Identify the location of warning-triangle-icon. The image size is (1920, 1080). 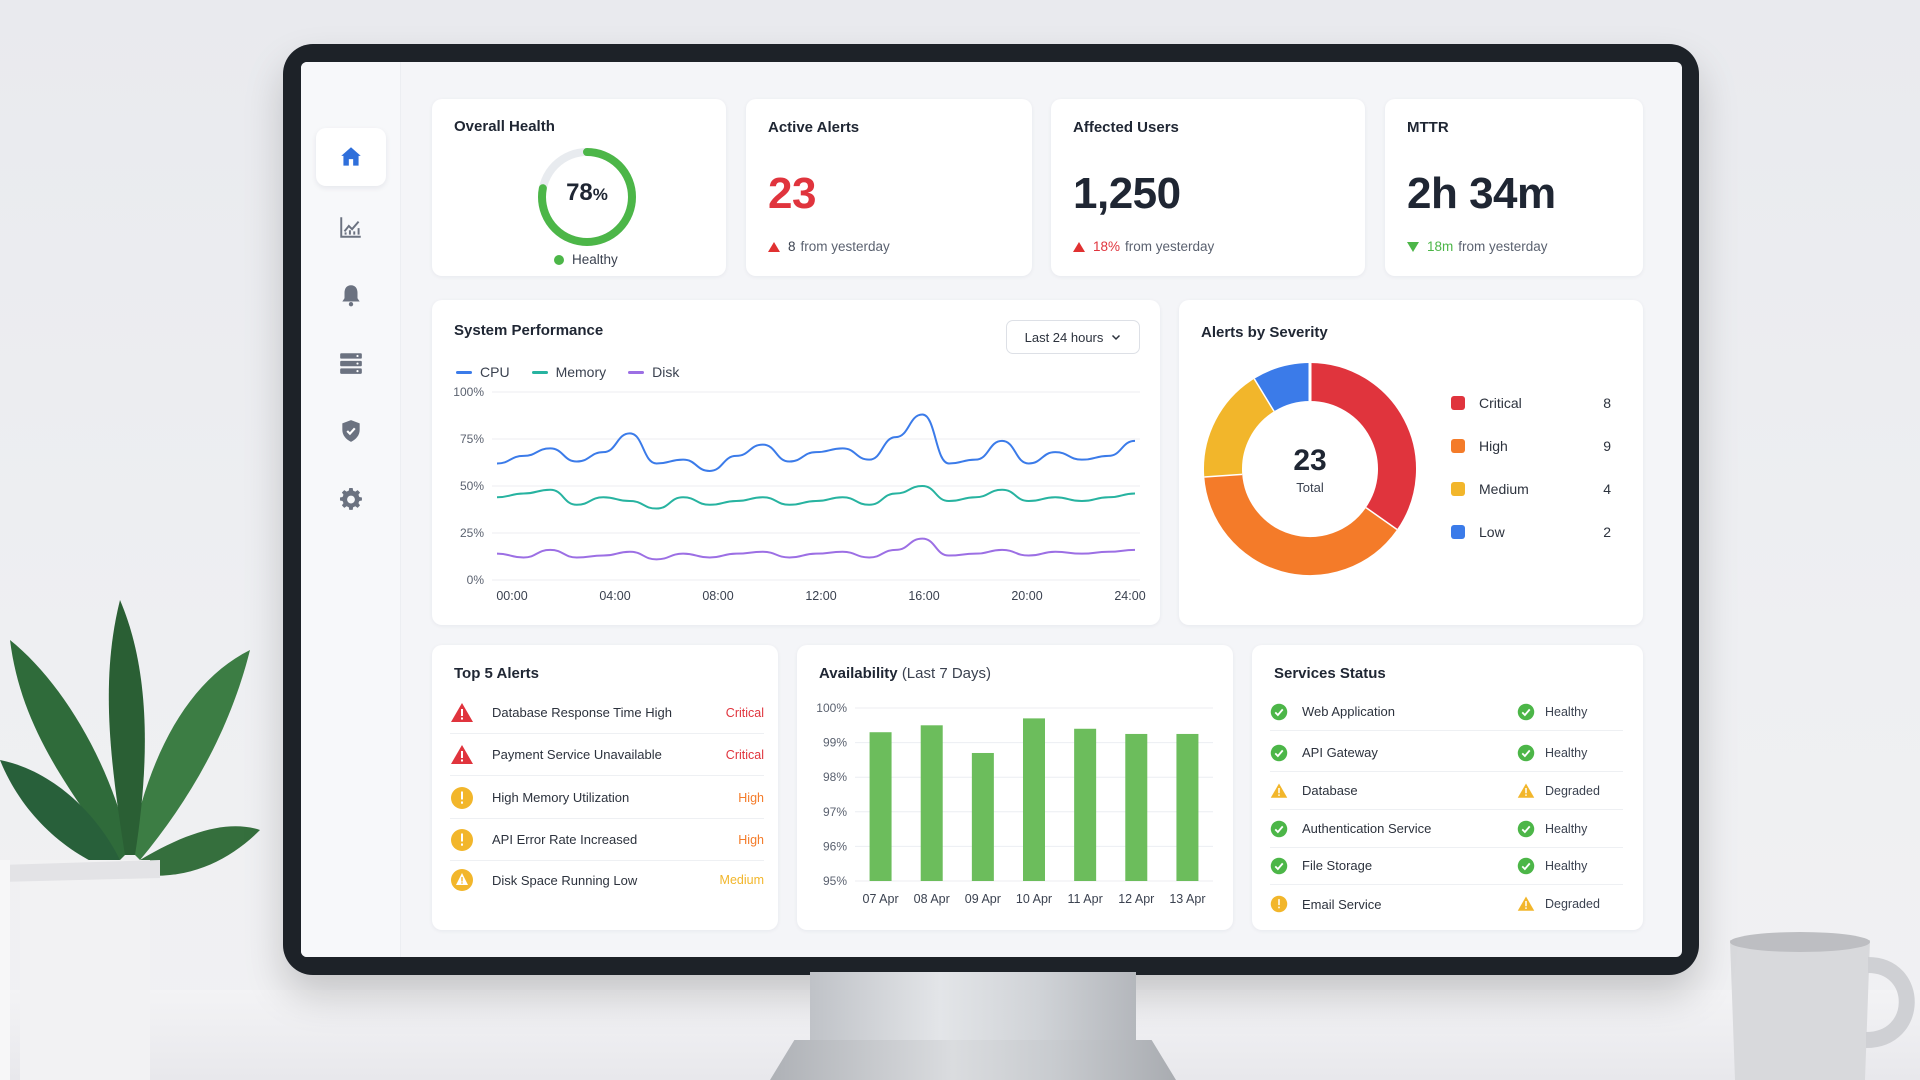
(1526, 903).